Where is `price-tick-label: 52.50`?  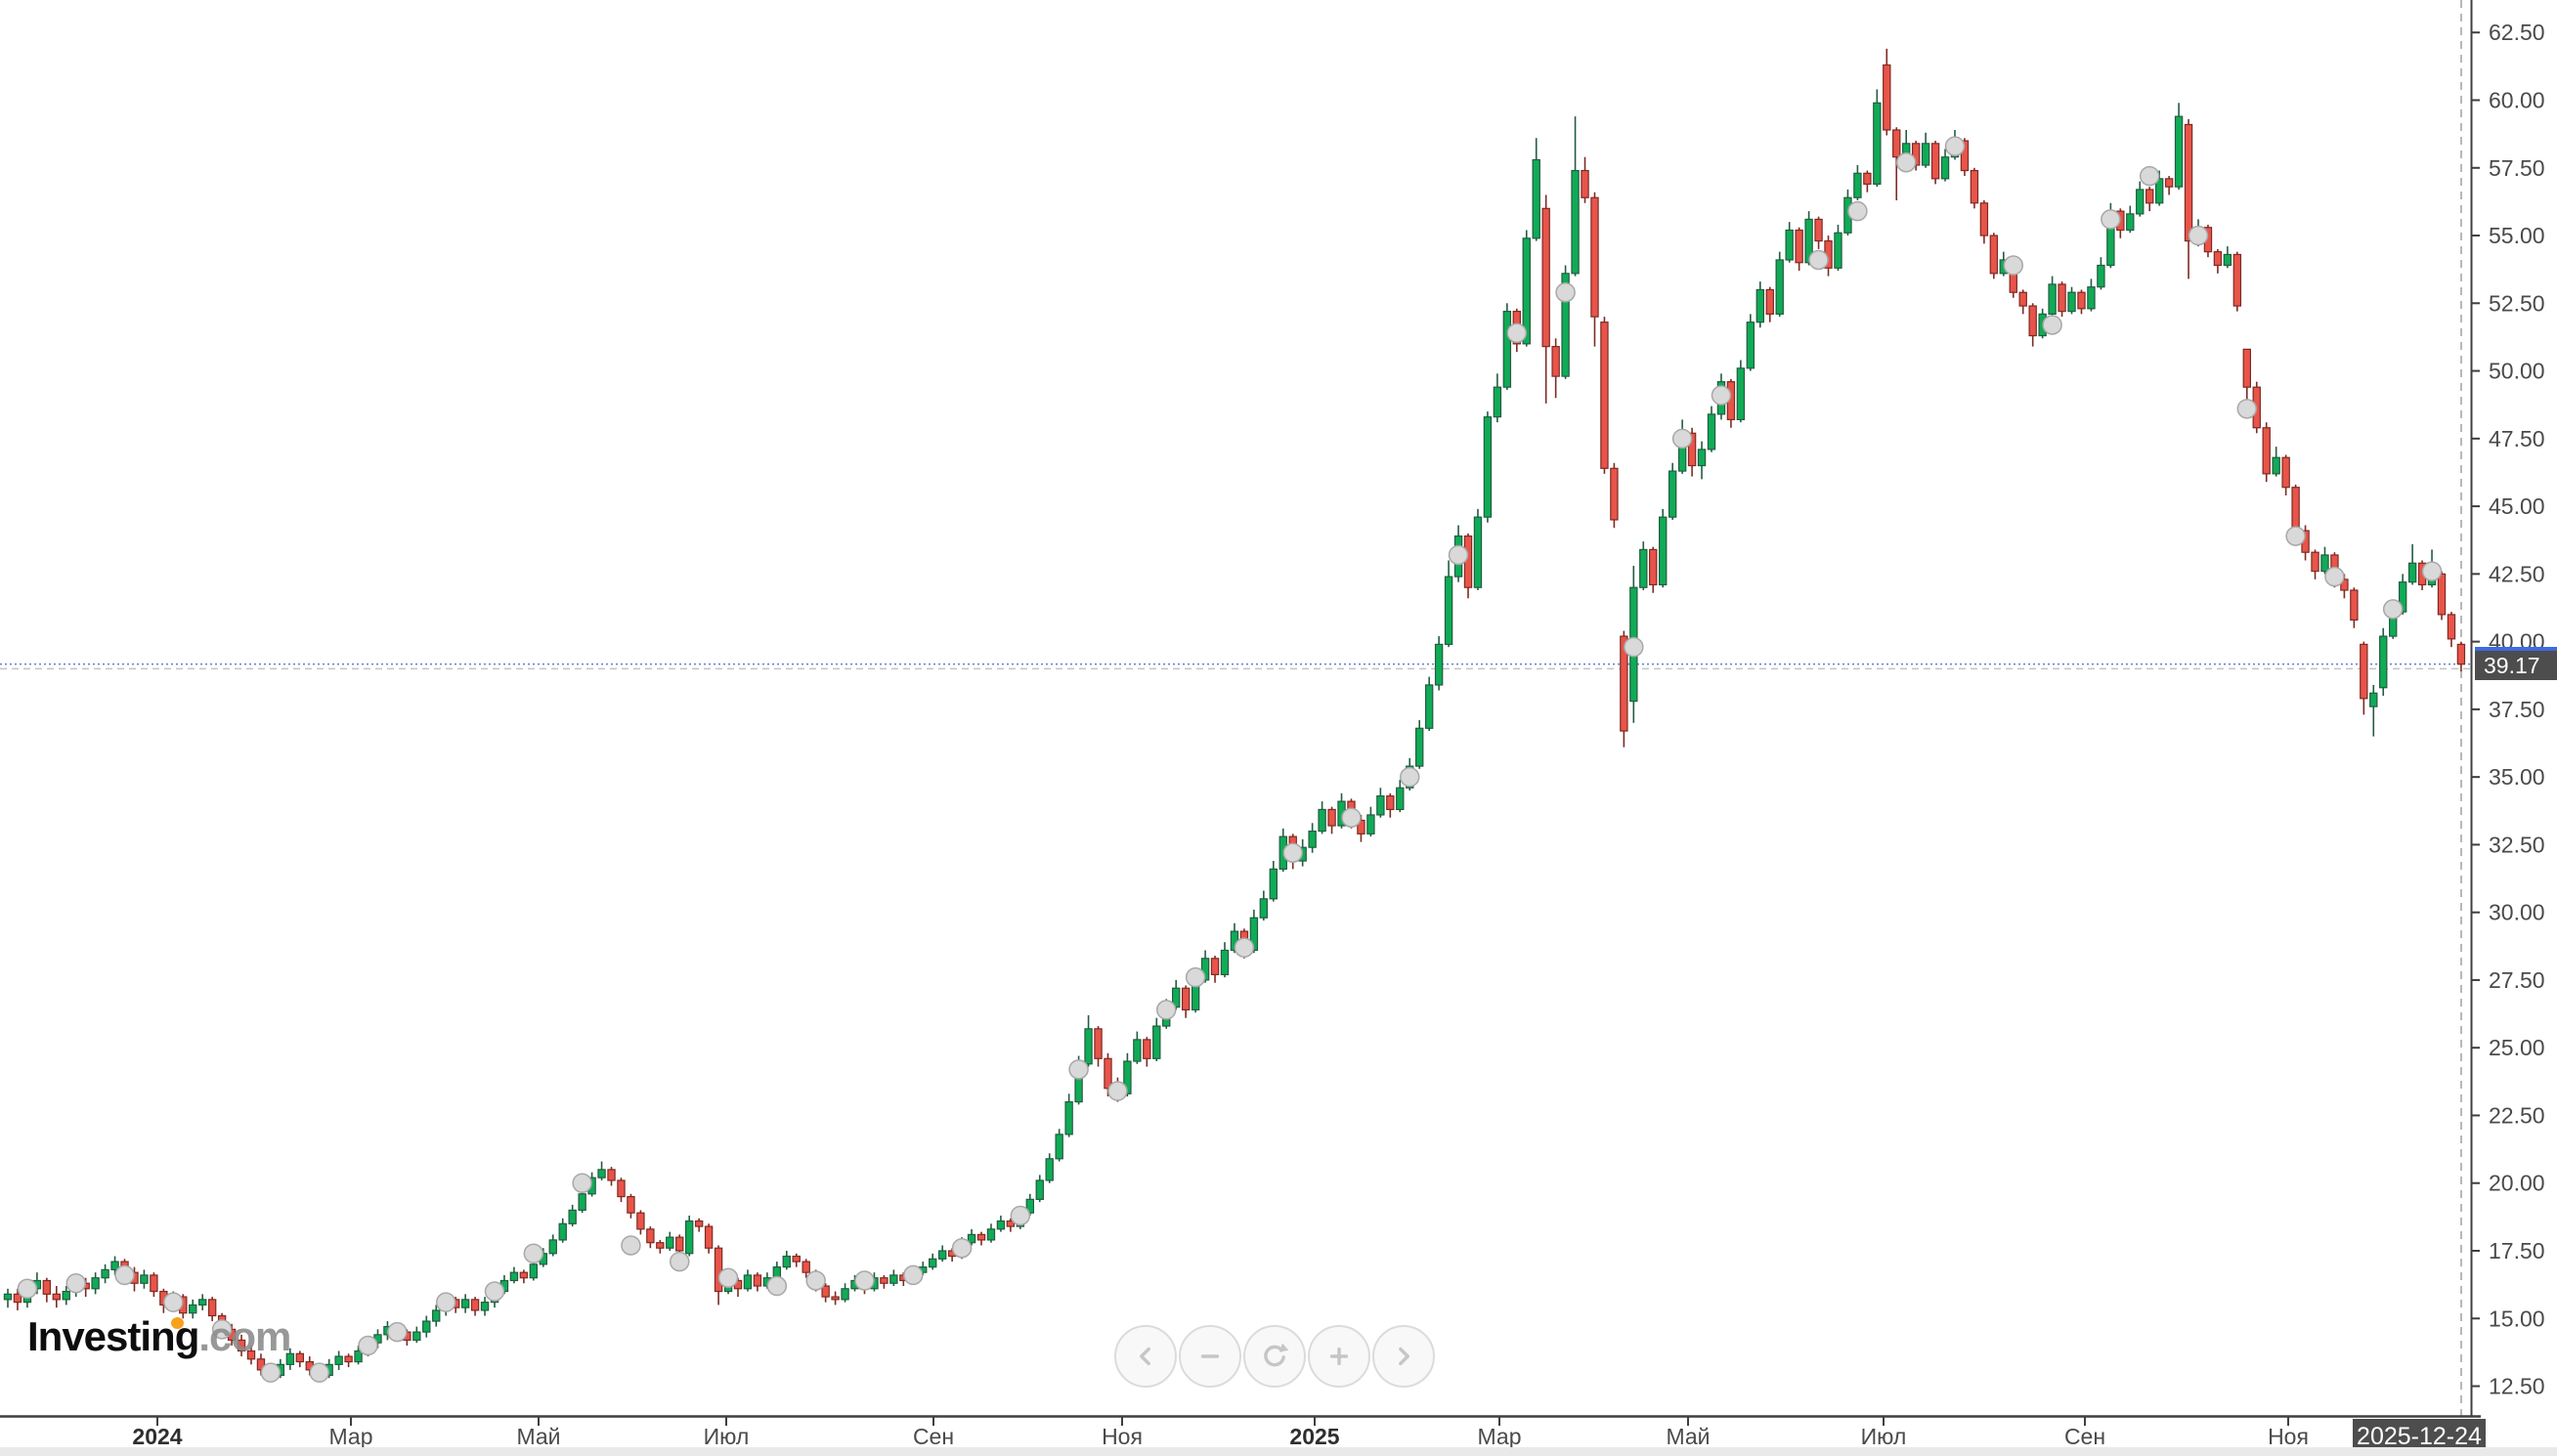 price-tick-label: 52.50 is located at coordinates (2517, 303).